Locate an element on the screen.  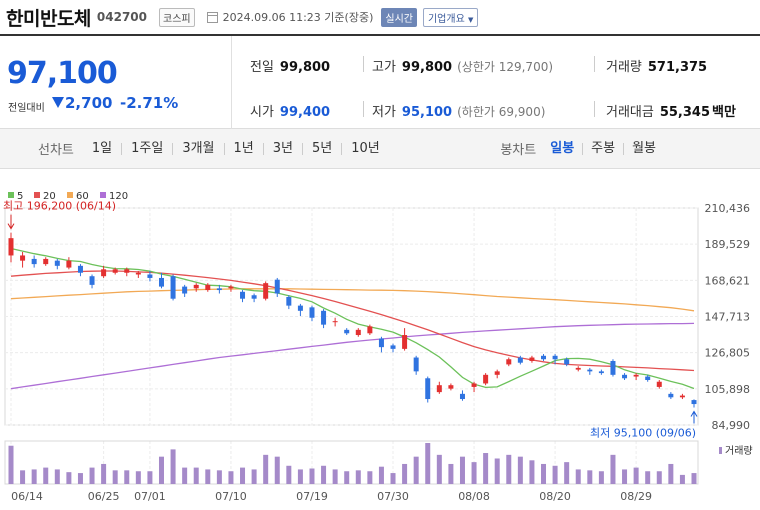
period-1y: 1년 is located at coordinates (243, 148).